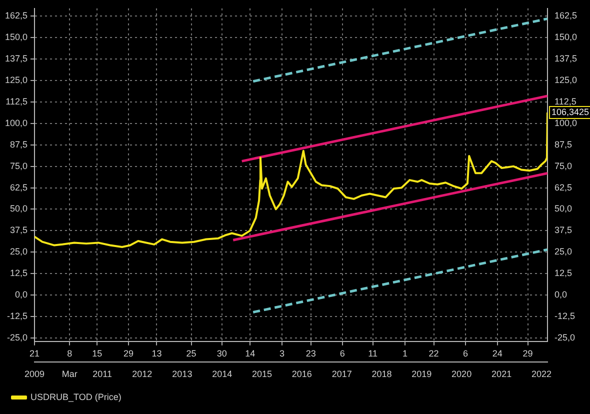 This screenshot has width=590, height=414. What do you see at coordinates (157, 353) in the screenshot?
I see `x-tick-label: 13` at bounding box center [157, 353].